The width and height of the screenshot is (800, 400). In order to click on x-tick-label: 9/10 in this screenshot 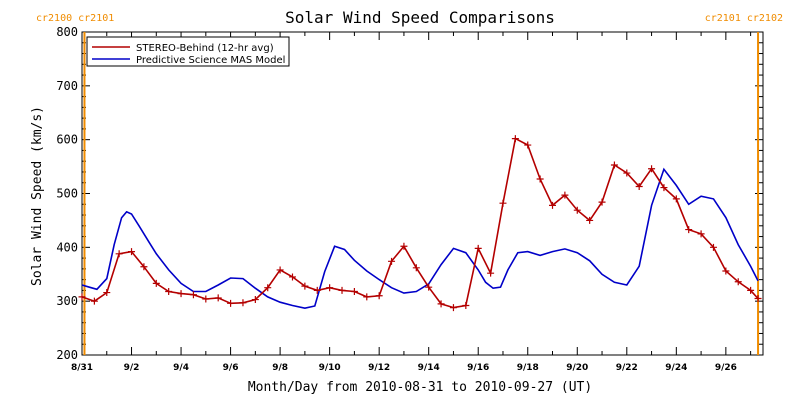, I will do `click(330, 368)`.